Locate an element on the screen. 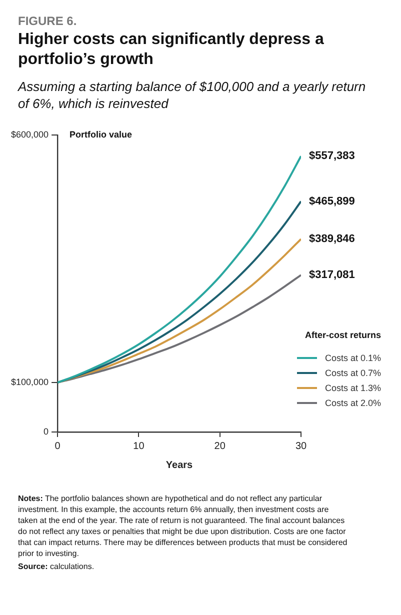 Image resolution: width=401 pixels, height=615 pixels. x-tick-label: 20 is located at coordinates (220, 446).